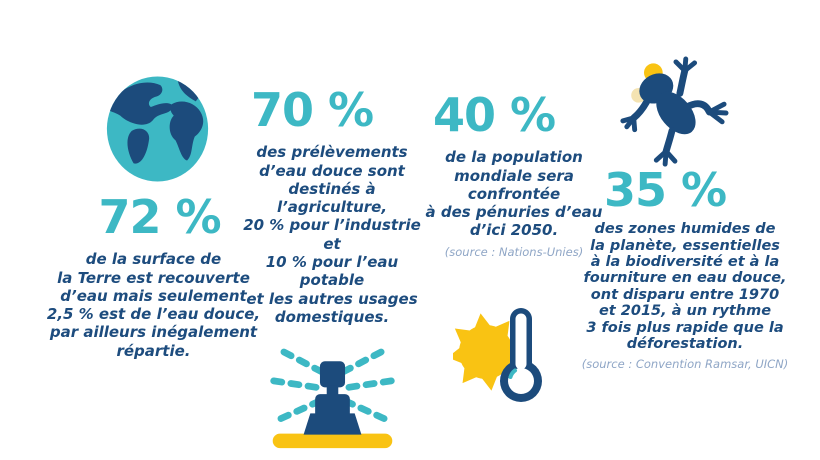 The image size is (820, 460). What do you see at coordinates (494, 115) in the screenshot?
I see `stat-value: 40 %` at bounding box center [494, 115].